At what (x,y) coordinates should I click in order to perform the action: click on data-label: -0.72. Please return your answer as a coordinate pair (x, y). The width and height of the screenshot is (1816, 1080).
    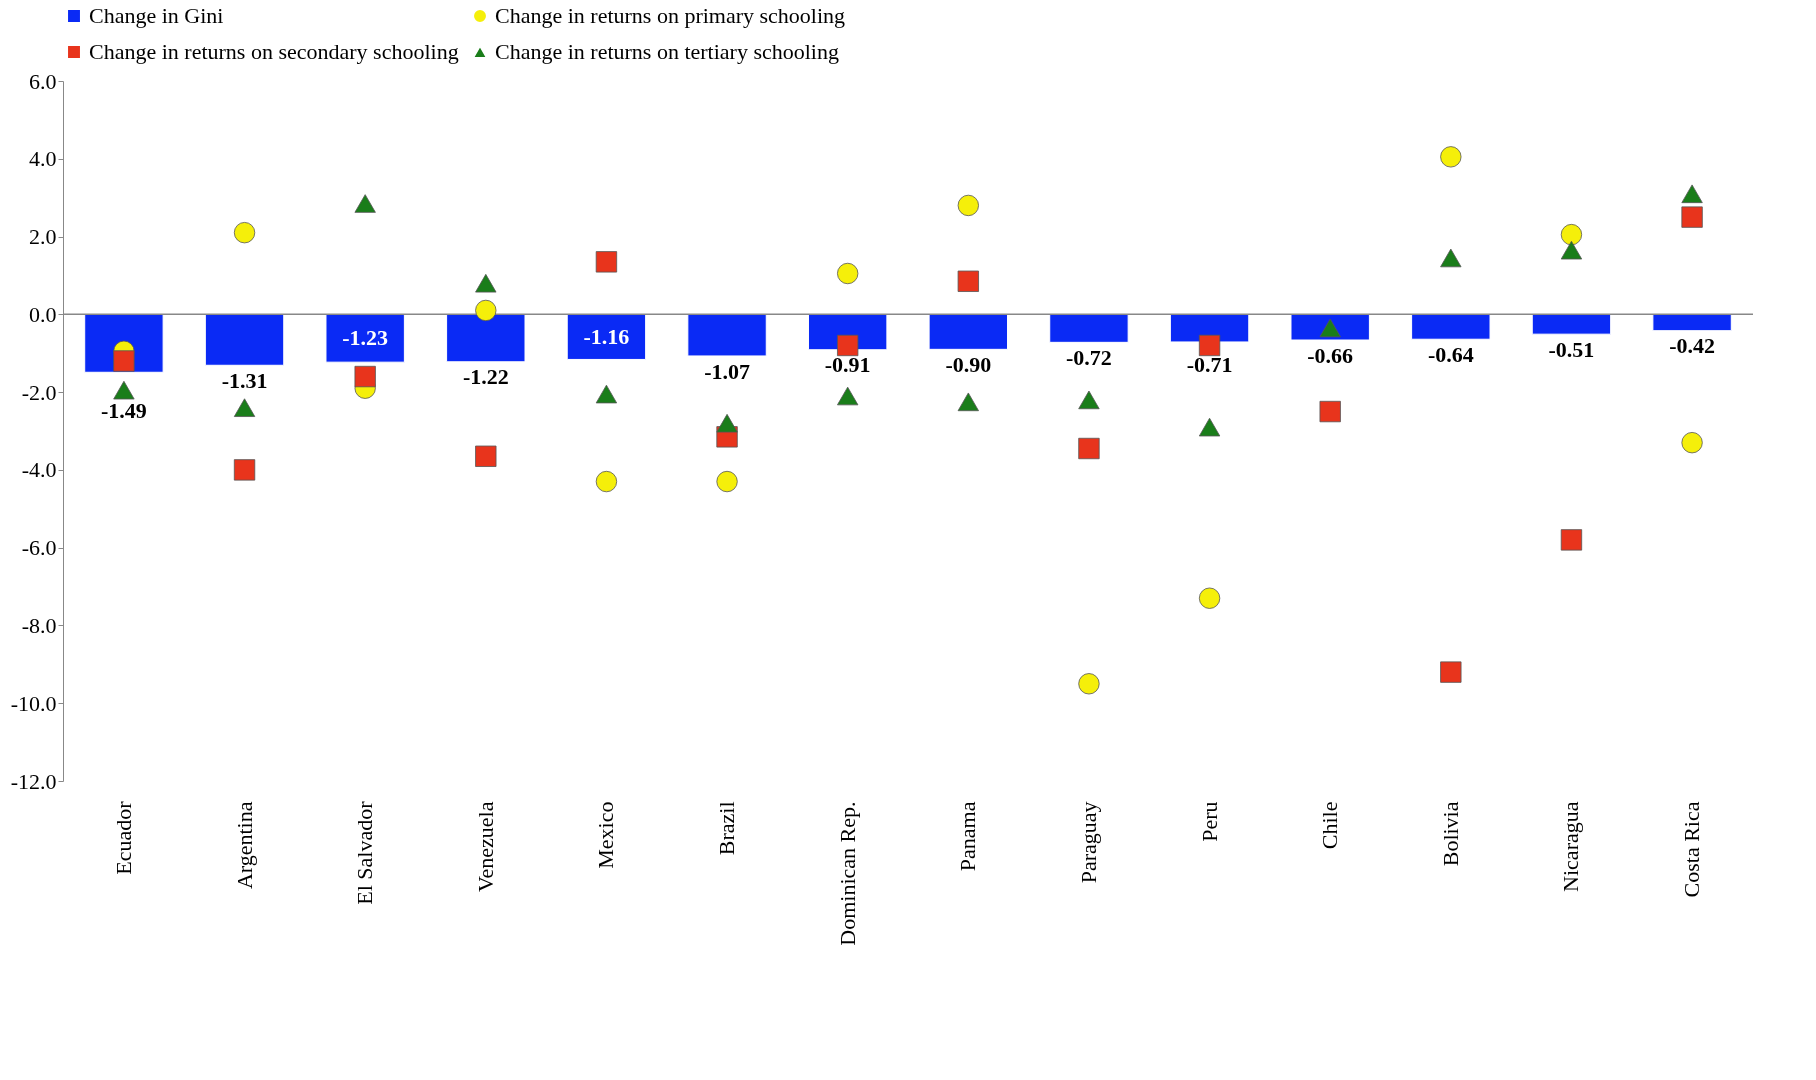
    Looking at the image, I should click on (1089, 357).